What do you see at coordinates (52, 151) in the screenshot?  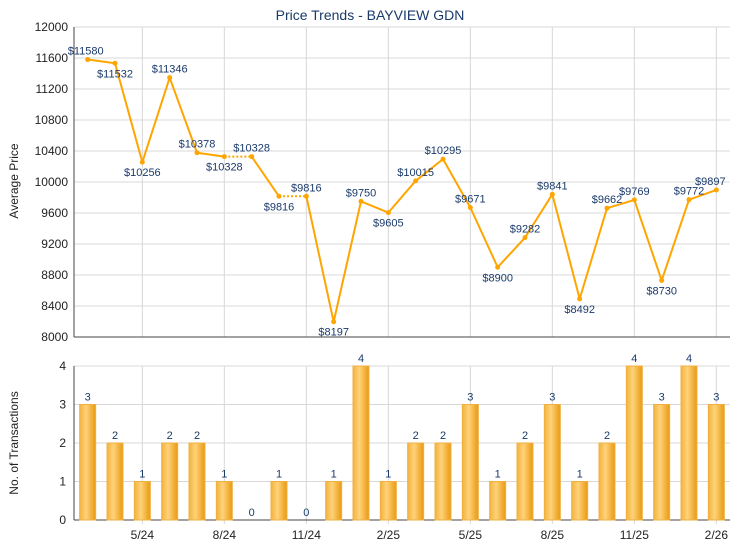 I see `price-y-tick-label: 10400` at bounding box center [52, 151].